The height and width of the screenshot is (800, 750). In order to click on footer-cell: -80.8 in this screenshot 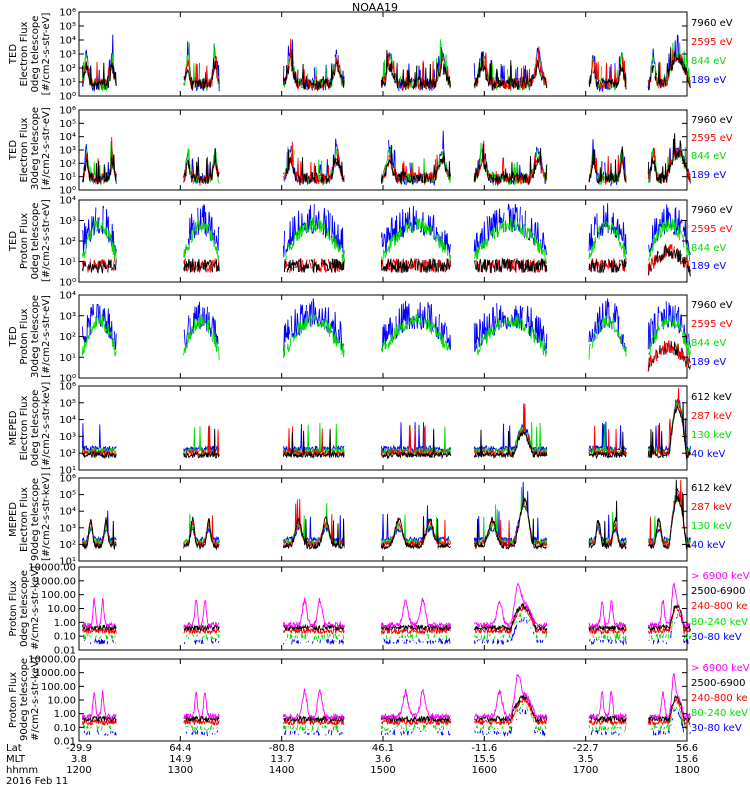, I will do `click(281, 748)`.